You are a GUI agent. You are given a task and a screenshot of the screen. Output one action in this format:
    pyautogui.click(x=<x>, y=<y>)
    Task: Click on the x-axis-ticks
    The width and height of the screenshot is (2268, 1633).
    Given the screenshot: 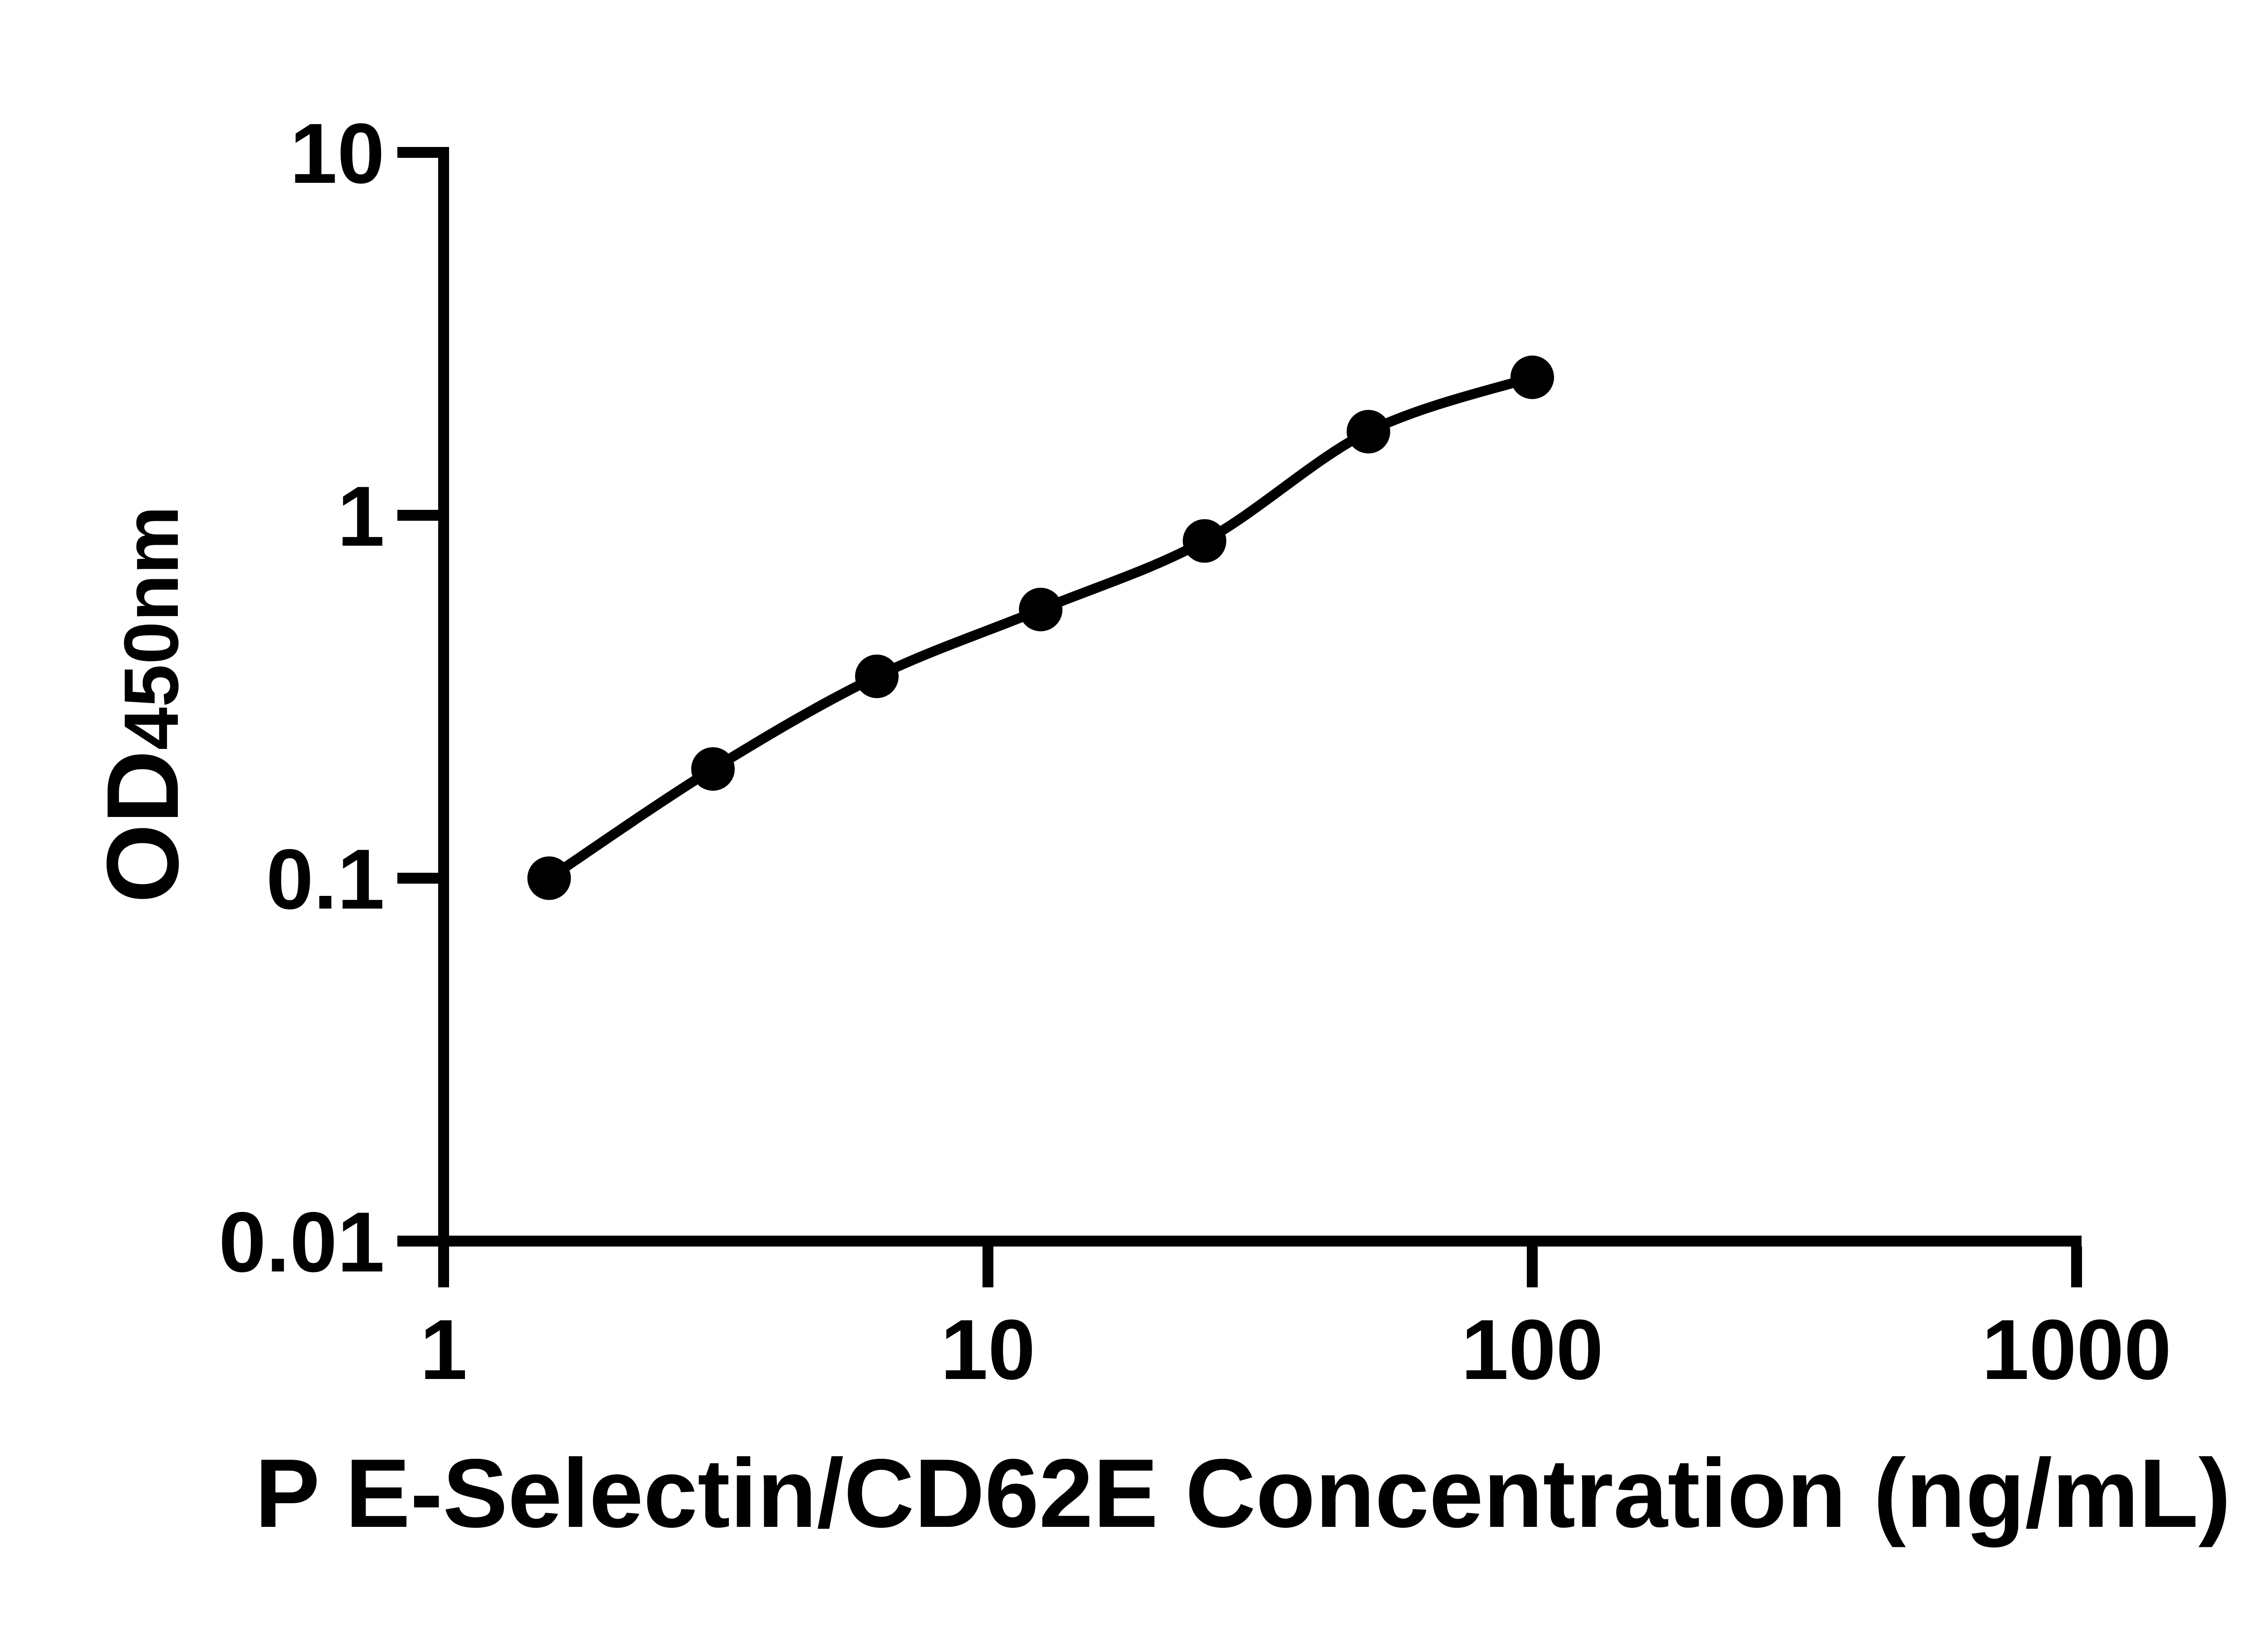 What is the action you would take?
    pyautogui.click(x=1260, y=1267)
    